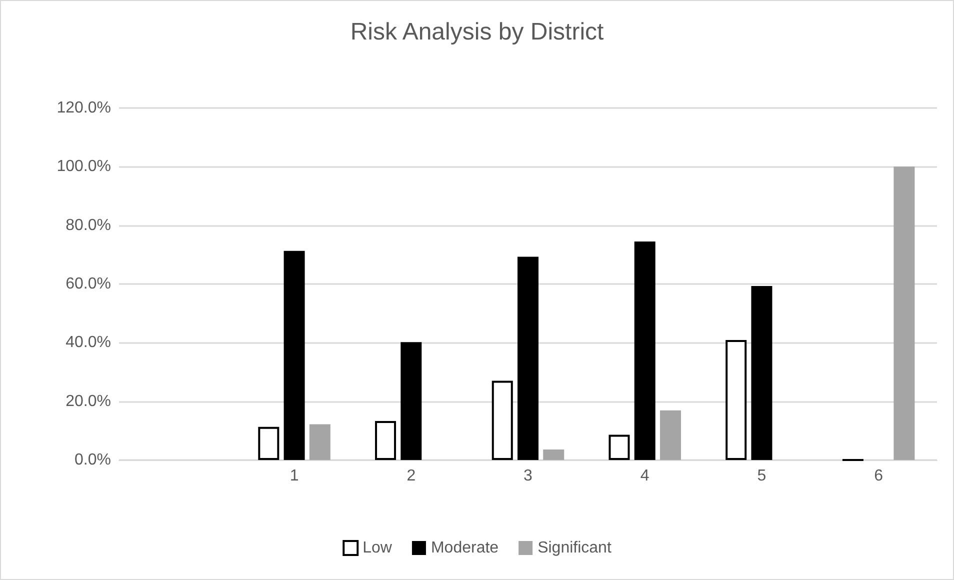  Describe the element at coordinates (377, 548) in the screenshot. I see `legend-label: Low` at that location.